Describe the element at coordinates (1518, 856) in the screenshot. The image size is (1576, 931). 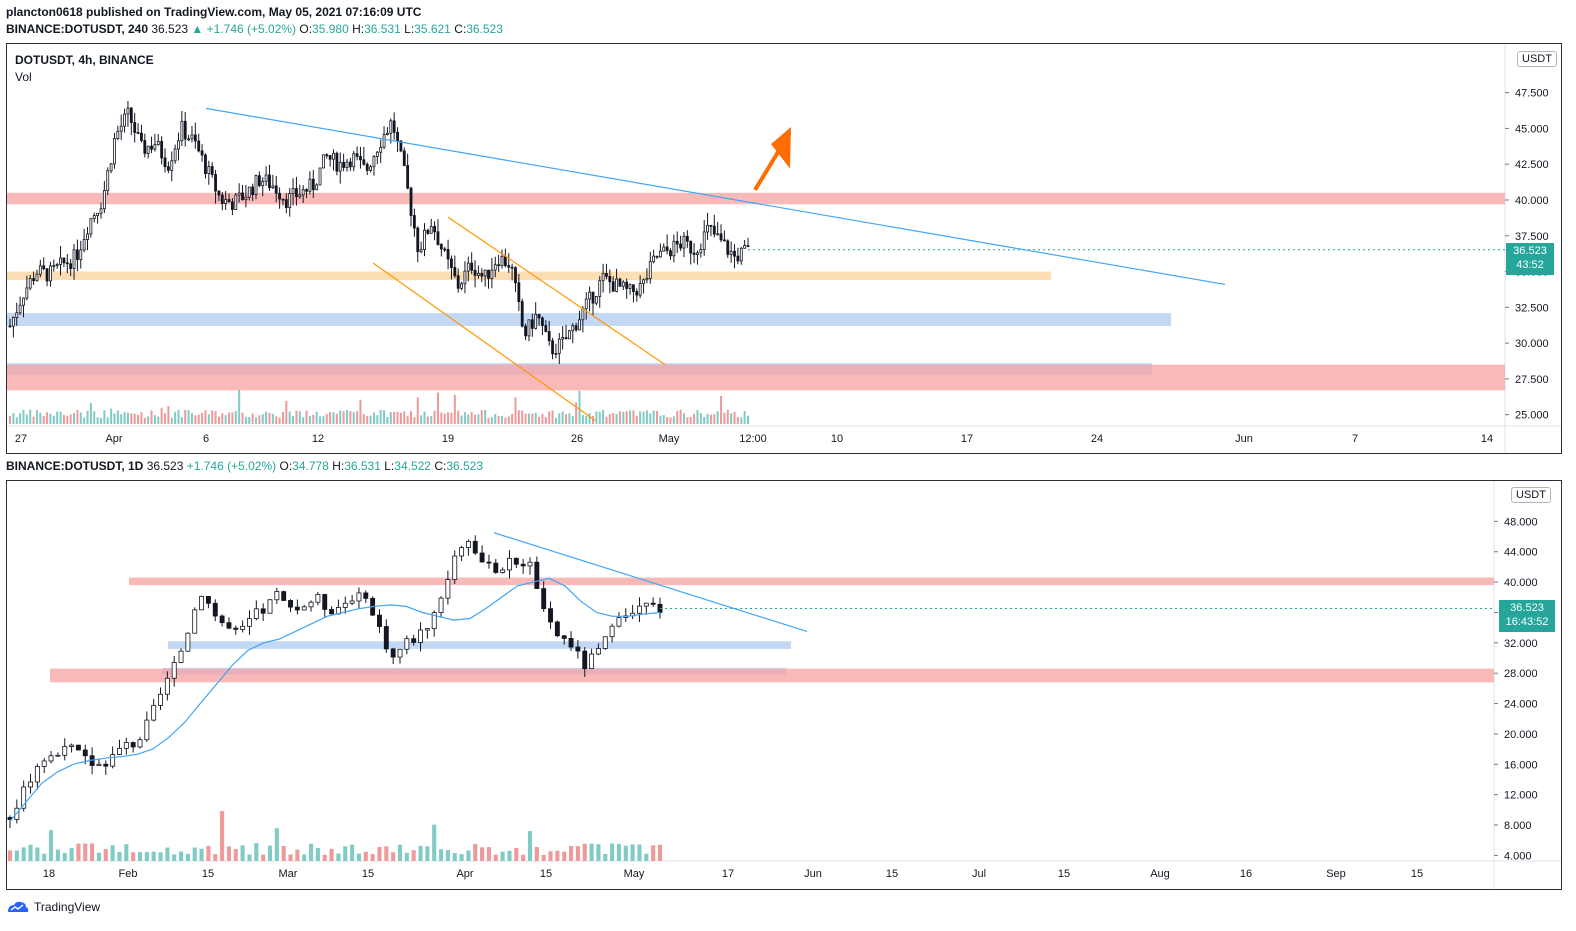
I see `y-tick-label: 4.000` at that location.